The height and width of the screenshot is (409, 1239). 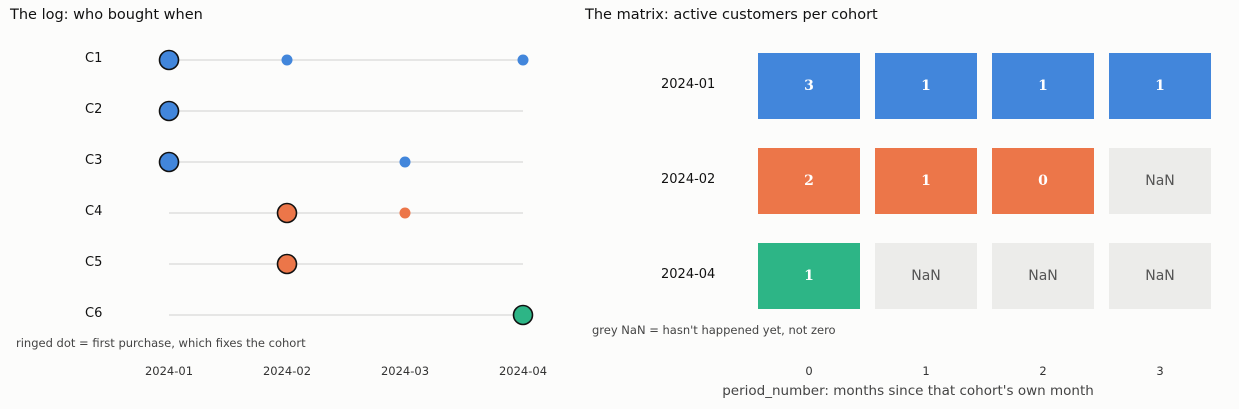 I want to click on matrix-cell-2024-01-p2: 1, so click(x=1043, y=86).